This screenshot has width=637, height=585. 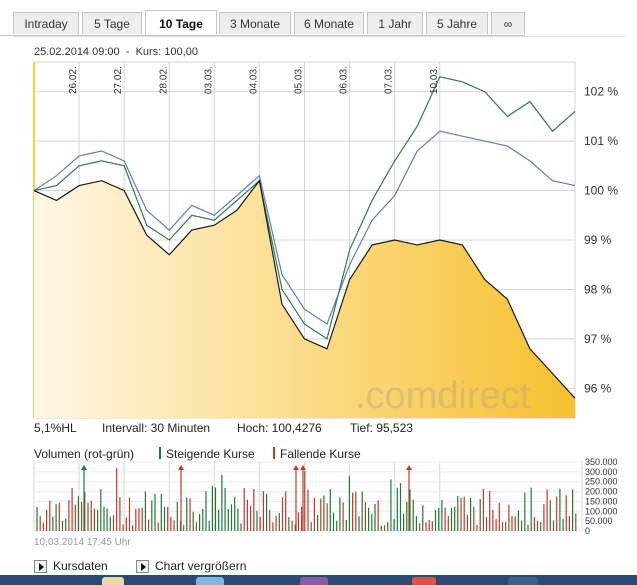 I want to click on tab-5-tage: 5 Tage, so click(x=112, y=23).